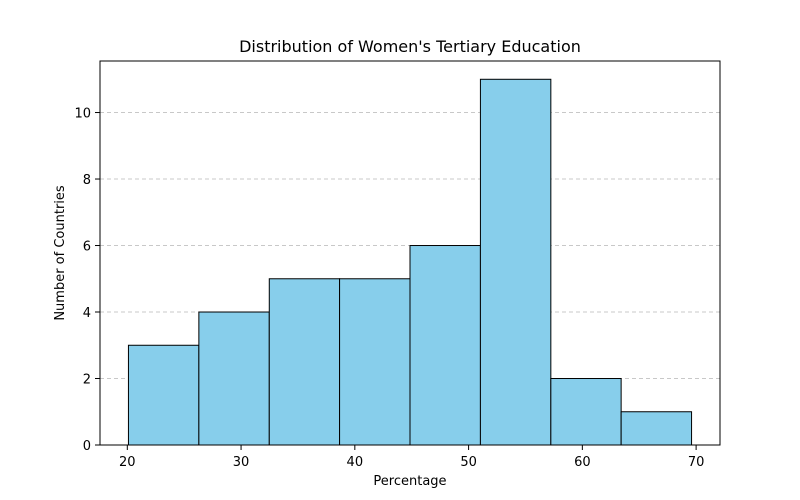 Image resolution: width=800 pixels, height=500 pixels. Describe the element at coordinates (60, 253) in the screenshot. I see `y-axis-label: Number of Countries` at that location.